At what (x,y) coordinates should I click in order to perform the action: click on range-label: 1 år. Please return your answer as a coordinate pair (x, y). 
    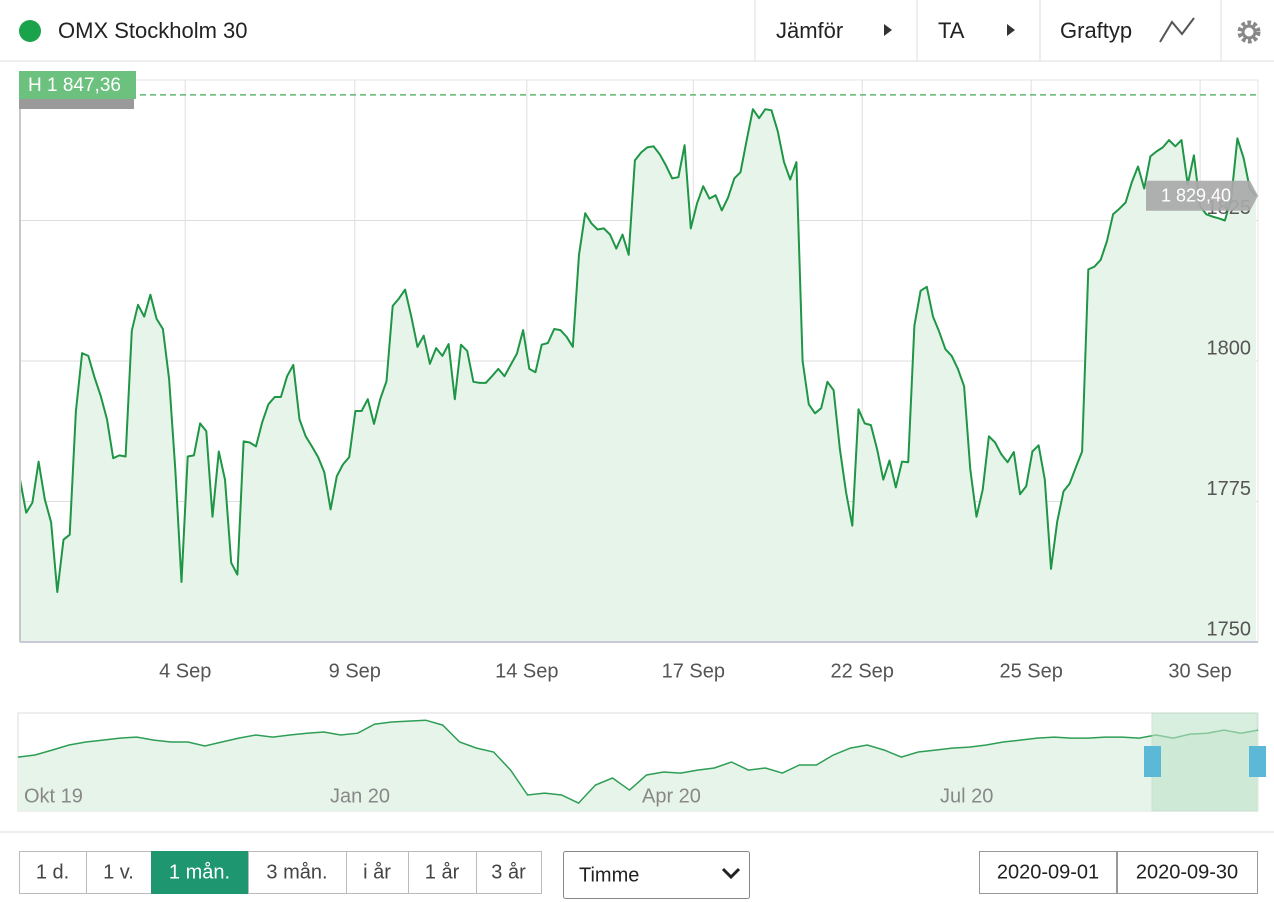
    Looking at the image, I should click on (442, 872).